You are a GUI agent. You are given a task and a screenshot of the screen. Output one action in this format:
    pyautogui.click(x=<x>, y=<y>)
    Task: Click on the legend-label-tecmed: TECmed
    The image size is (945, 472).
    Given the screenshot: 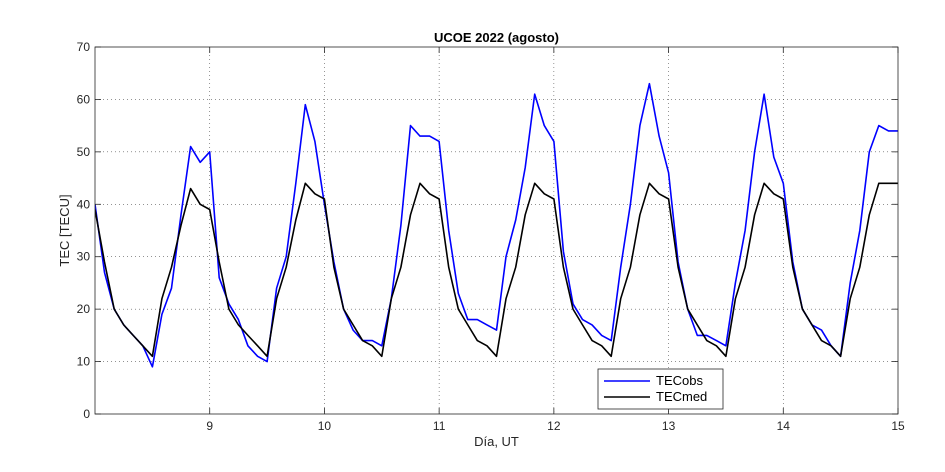 What is the action you would take?
    pyautogui.click(x=681, y=396)
    